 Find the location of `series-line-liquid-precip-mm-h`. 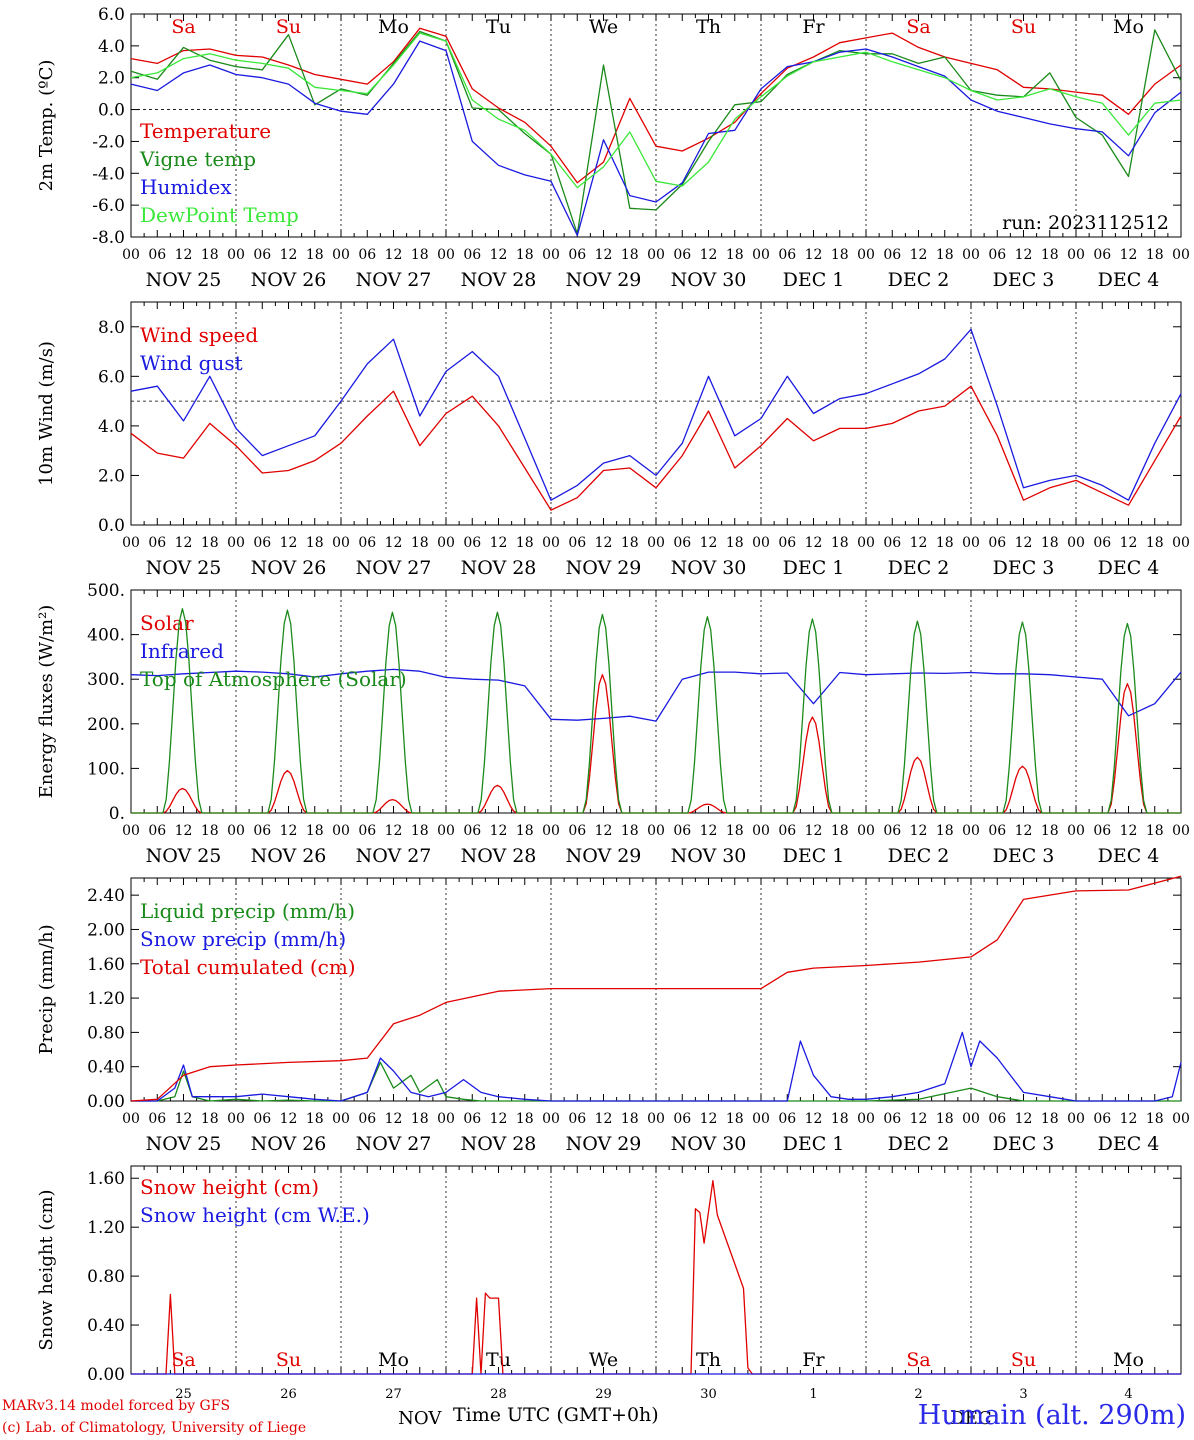

series-line-liquid-precip-mm-h is located at coordinates (656, 1081).